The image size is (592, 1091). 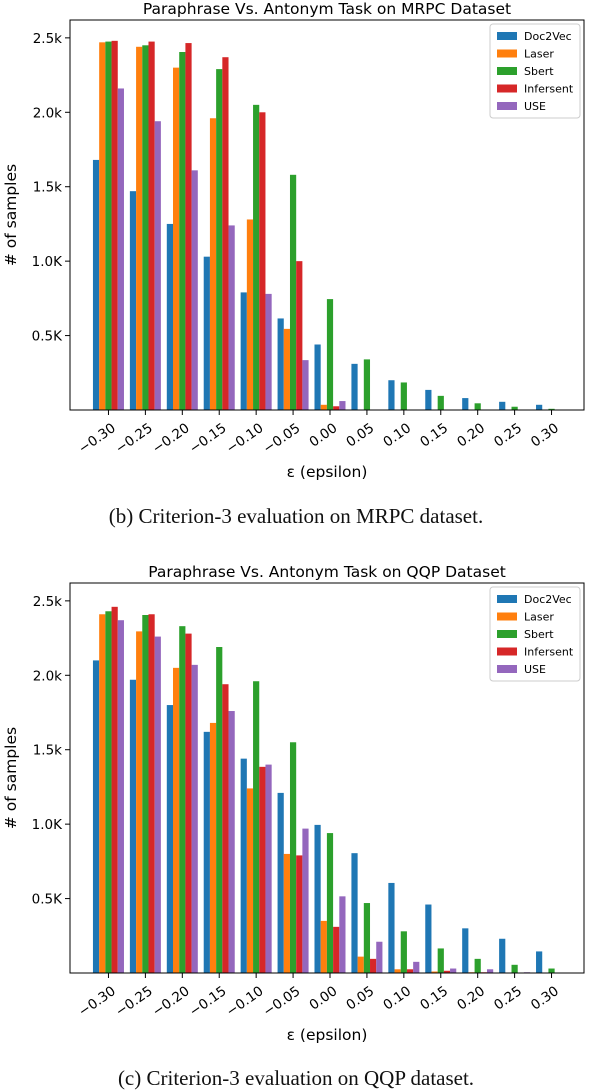 I want to click on chart2-legend-label-0: Doc2Vec, so click(x=548, y=599).